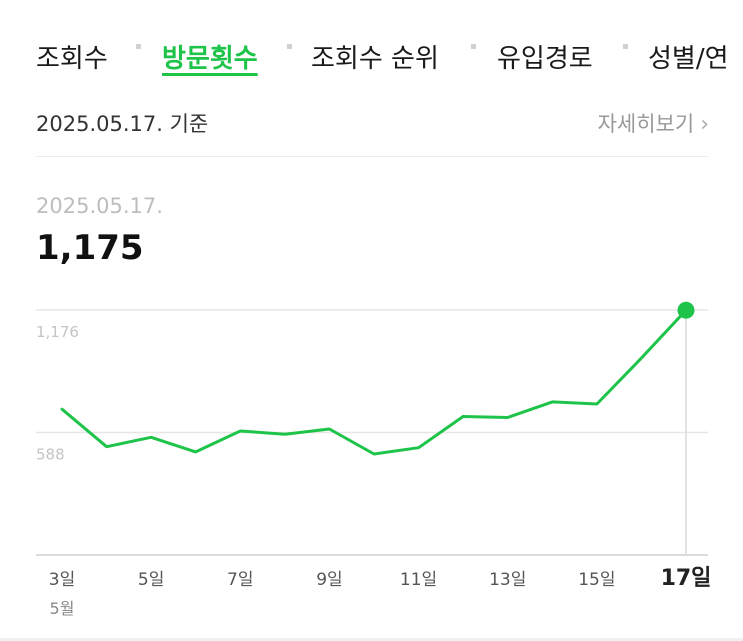 The height and width of the screenshot is (641, 743). Describe the element at coordinates (646, 124) in the screenshot. I see `detail-link-label: 자세히보기` at that location.